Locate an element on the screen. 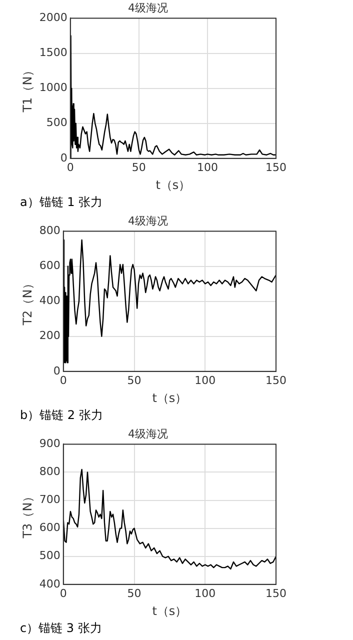 Image resolution: width=353 pixels, height=640 pixels. y-tick-label: 900 is located at coordinates (49, 443).